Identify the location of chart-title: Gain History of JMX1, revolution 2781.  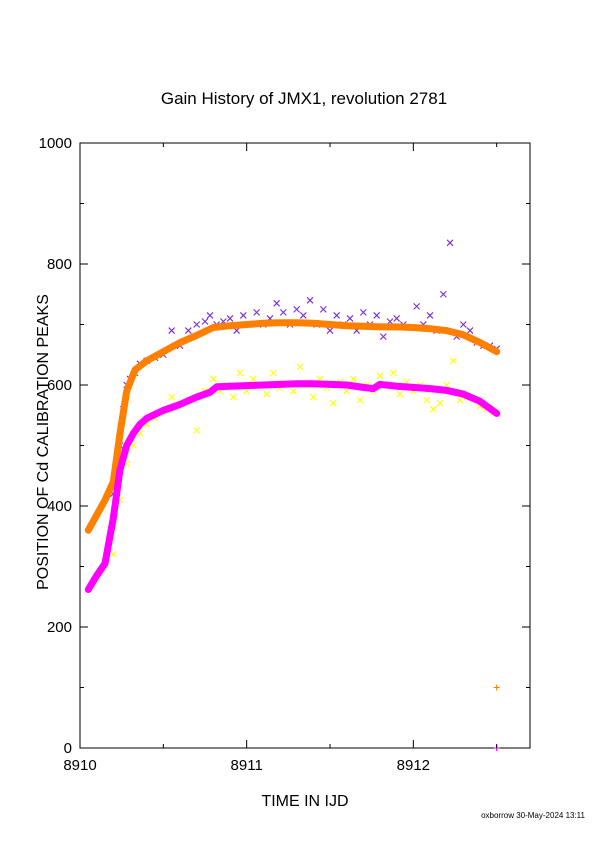
(304, 98).